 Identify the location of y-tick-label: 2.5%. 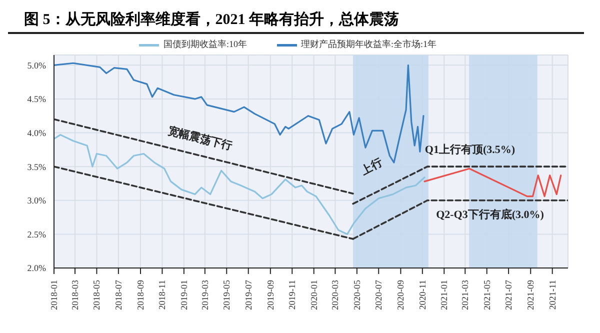
(36, 234).